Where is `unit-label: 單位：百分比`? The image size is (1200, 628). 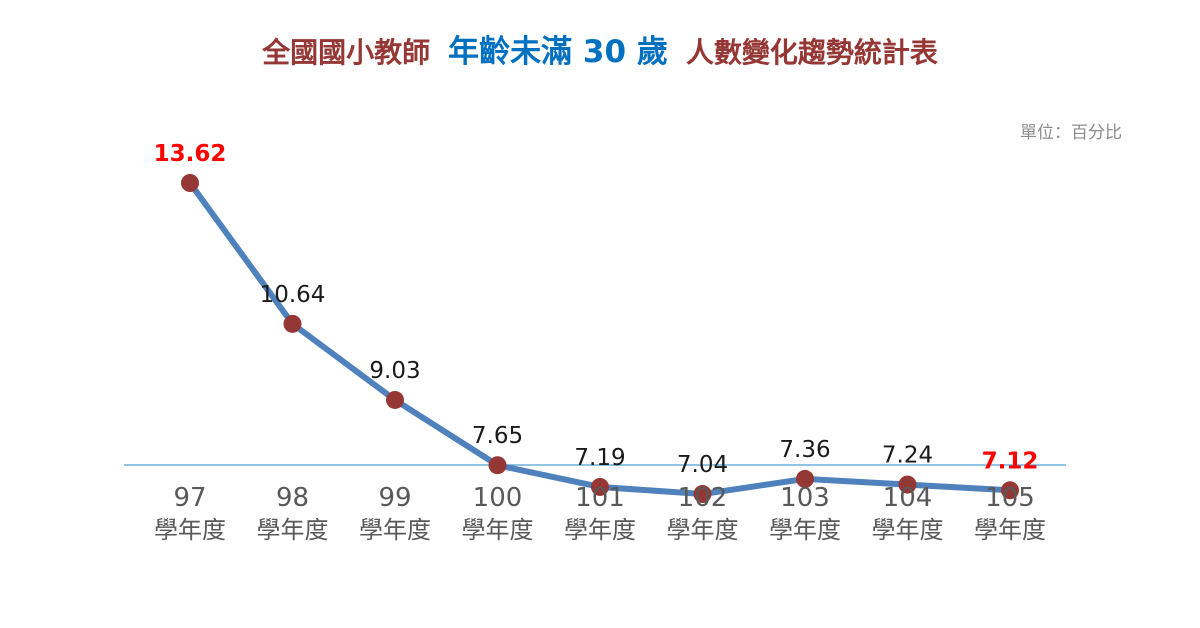
unit-label: 單位：百分比 is located at coordinates (1071, 133).